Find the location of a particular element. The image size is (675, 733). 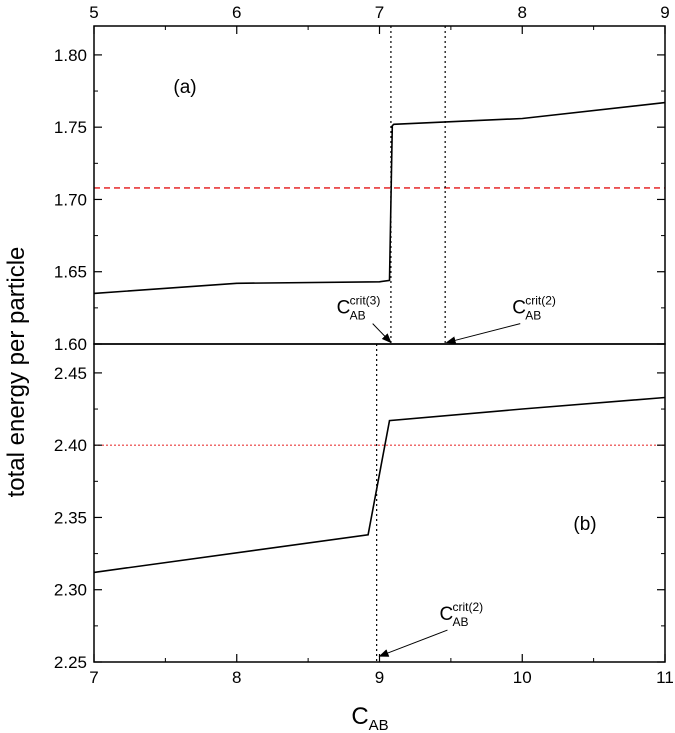

panel-a-annotation-1: C is located at coordinates (519, 308).